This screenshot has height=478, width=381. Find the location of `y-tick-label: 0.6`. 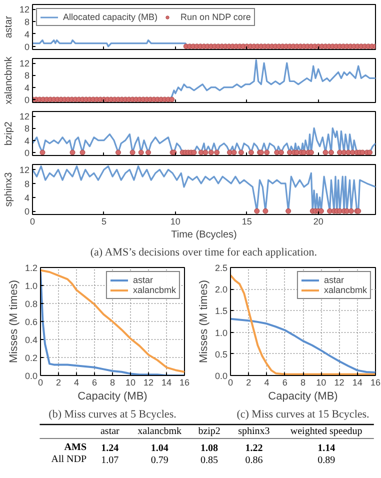

y-tick-label: 0.6 is located at coordinates (31, 322).